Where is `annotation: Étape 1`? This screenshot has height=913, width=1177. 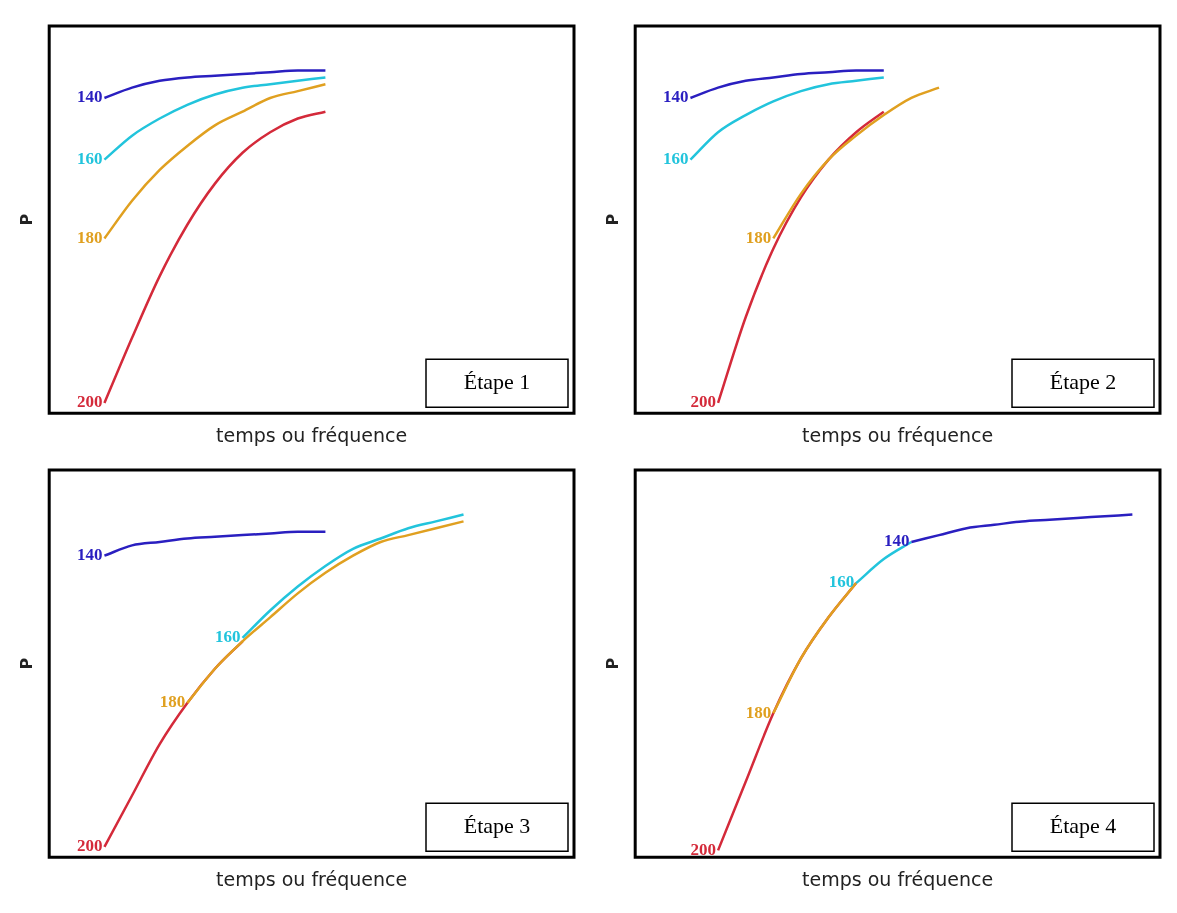 annotation: Étape 1 is located at coordinates (497, 381).